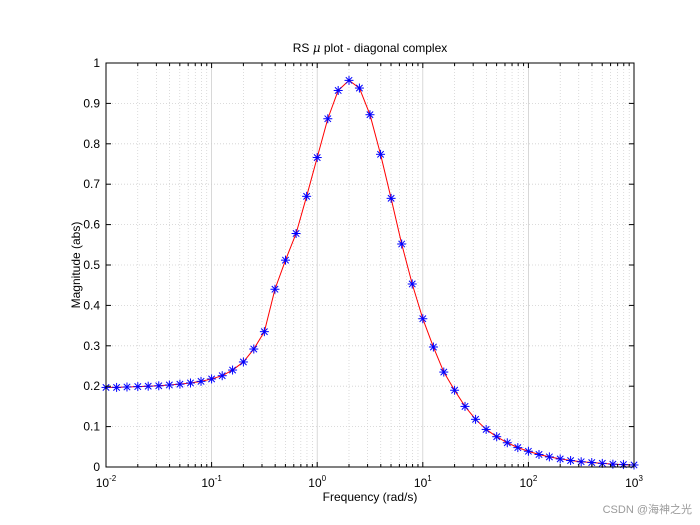 Image resolution: width=700 pixels, height=525 pixels. What do you see at coordinates (423, 482) in the screenshot?
I see `x-tick-label: 10¹` at bounding box center [423, 482].